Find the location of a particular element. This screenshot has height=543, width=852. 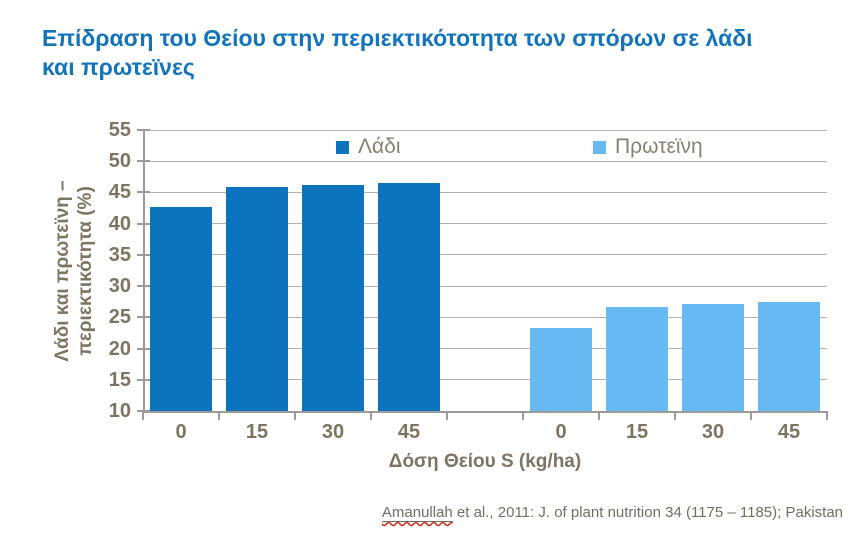

bar-Λάδι-0 is located at coordinates (181, 308).